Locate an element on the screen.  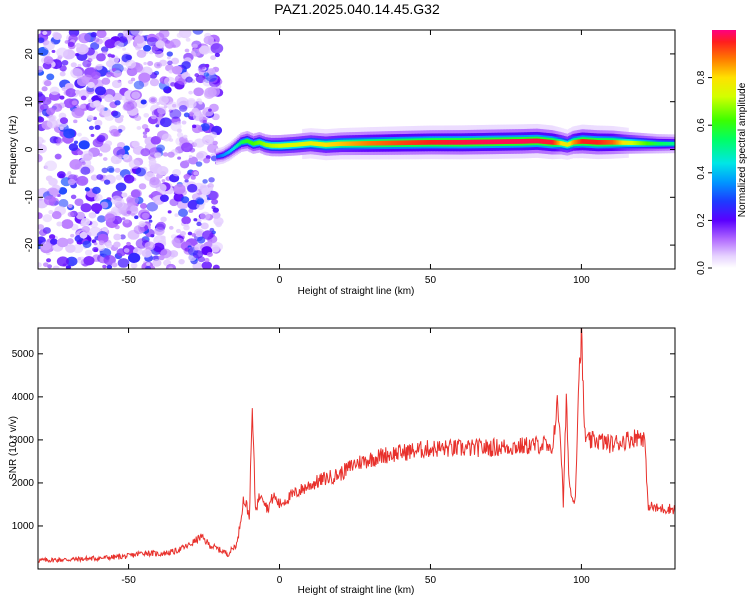
spectrogram-ytick-label: -10 is located at coordinates (29, 197).